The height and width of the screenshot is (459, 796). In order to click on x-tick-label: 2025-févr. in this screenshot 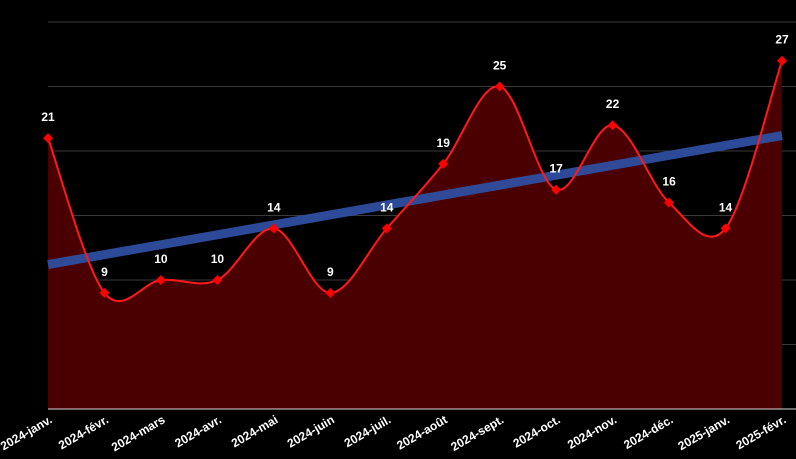, I will do `click(761, 432)`.